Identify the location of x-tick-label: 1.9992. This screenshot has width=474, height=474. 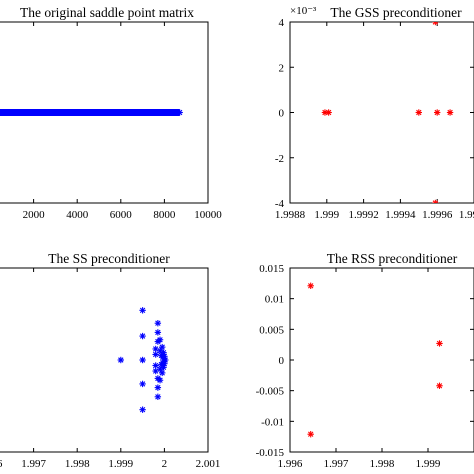
(363, 215).